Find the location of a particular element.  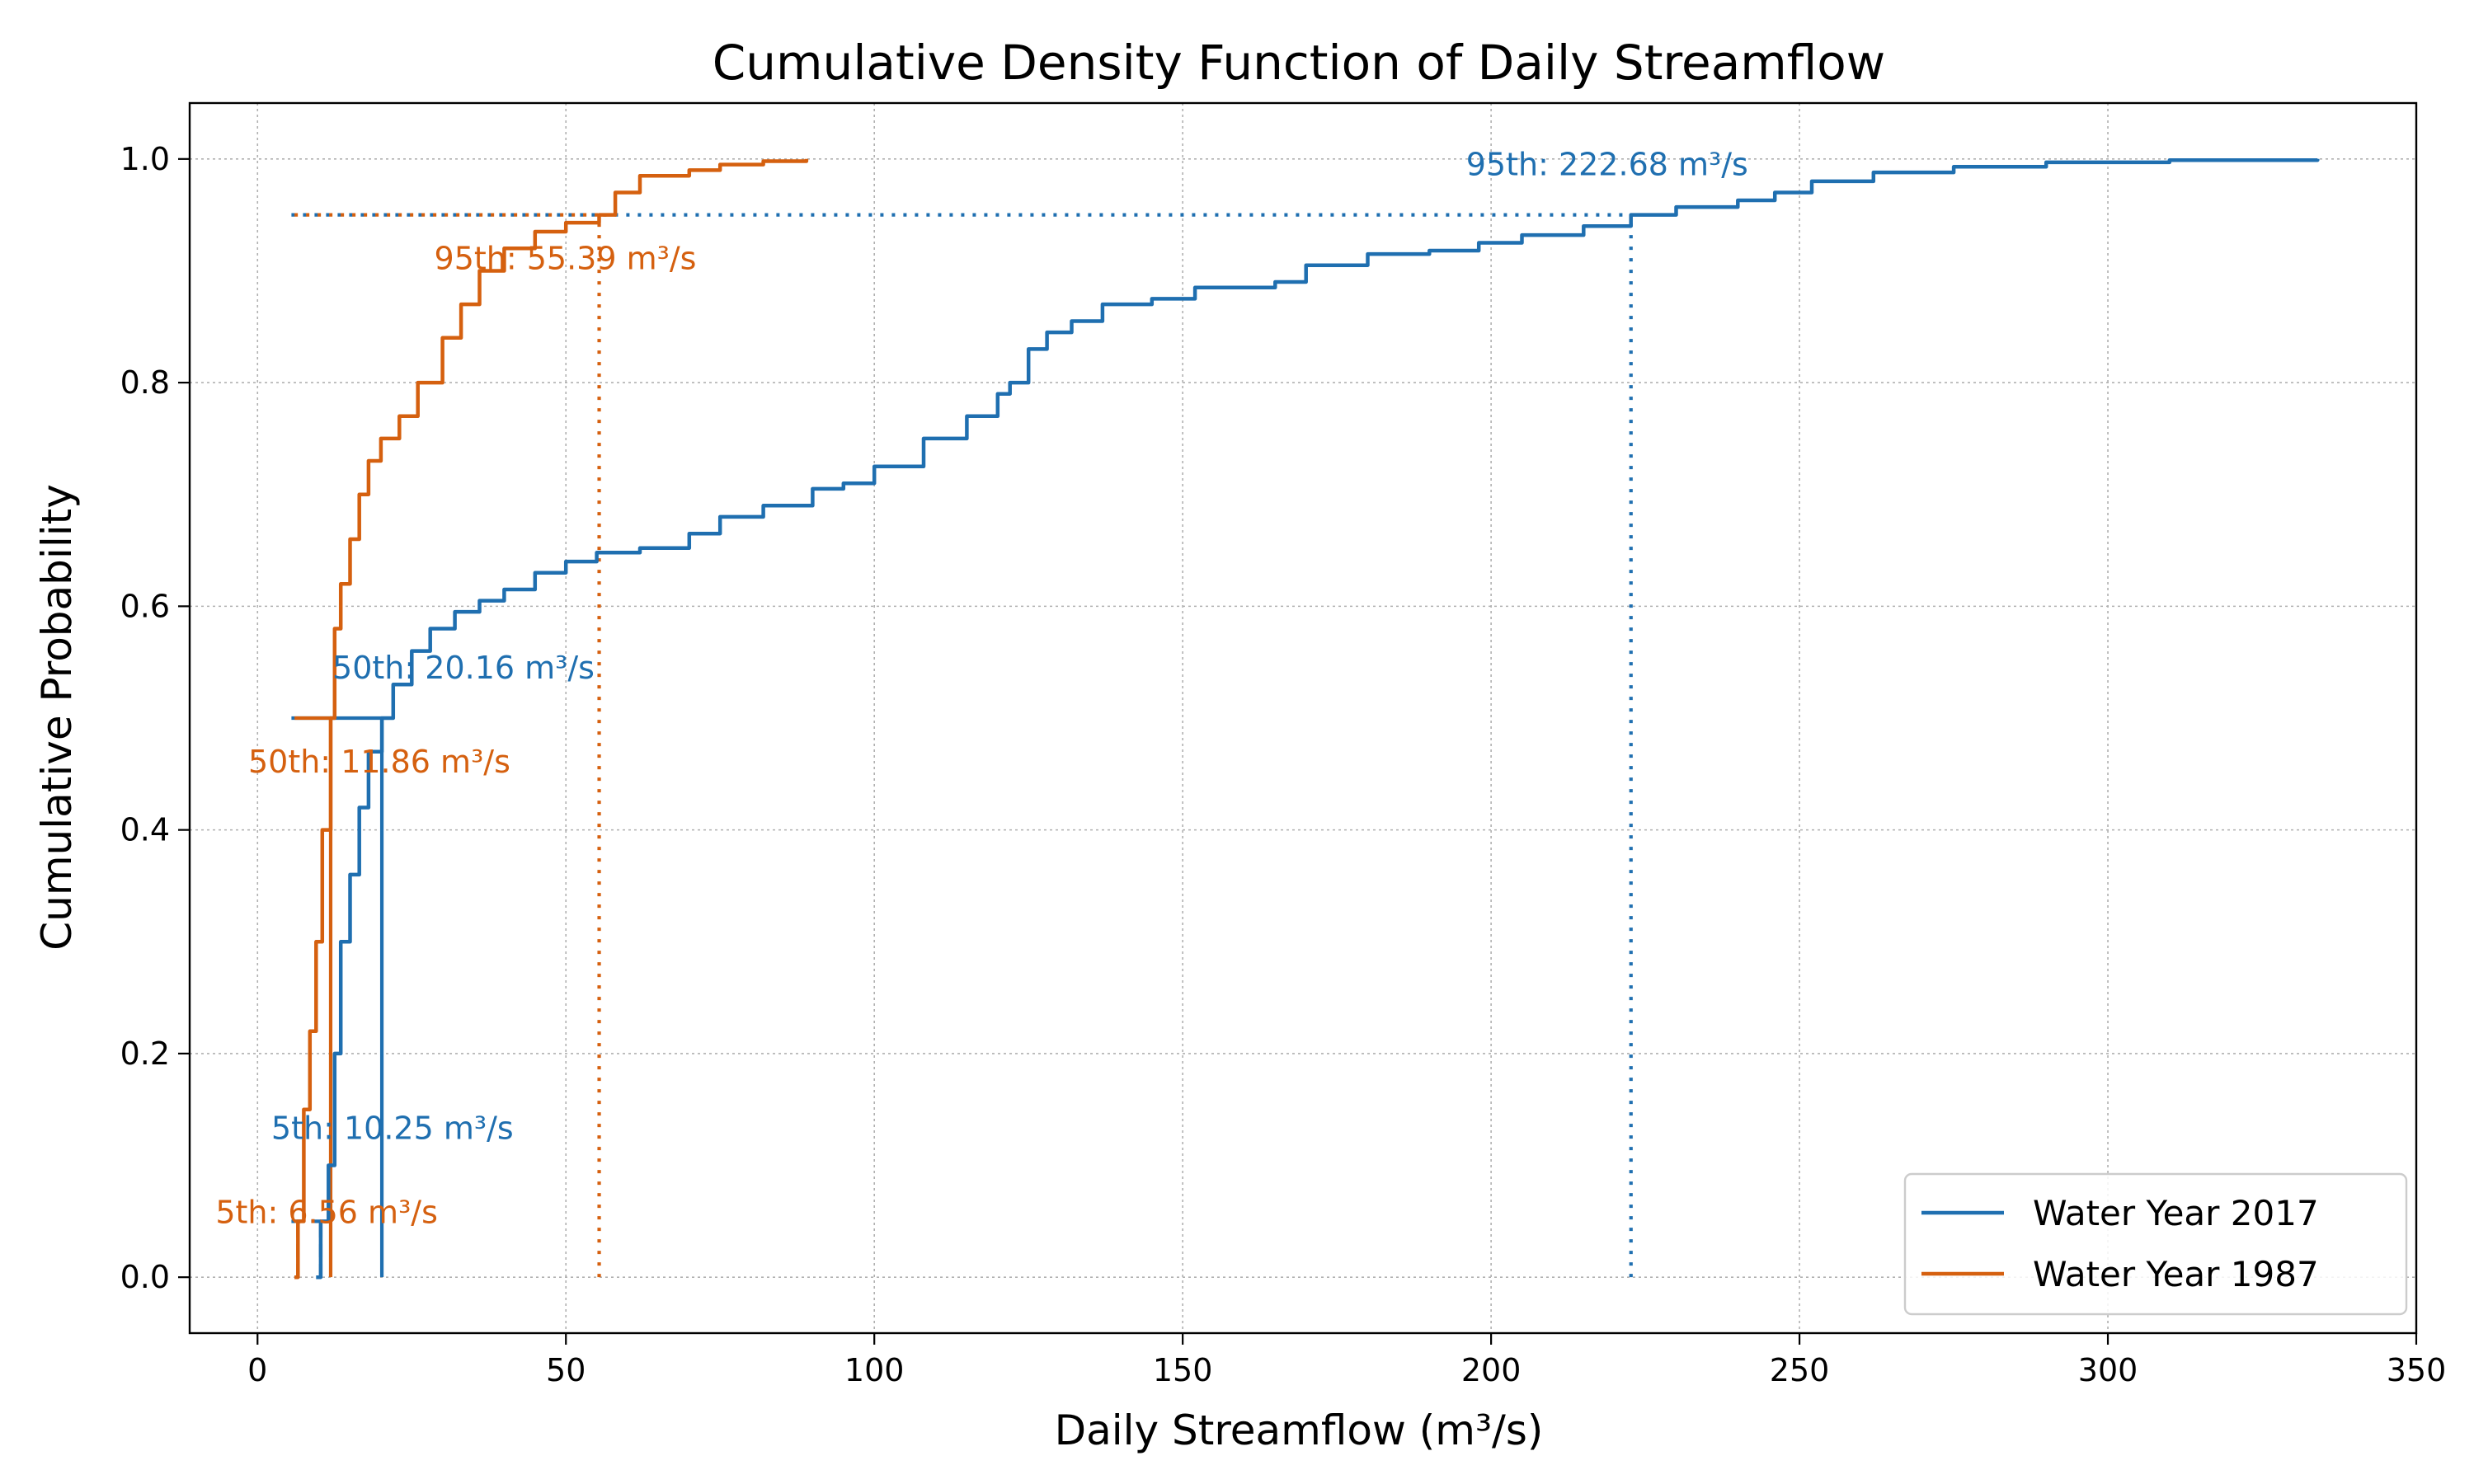

x-tick-label: 0 is located at coordinates (257, 1370).